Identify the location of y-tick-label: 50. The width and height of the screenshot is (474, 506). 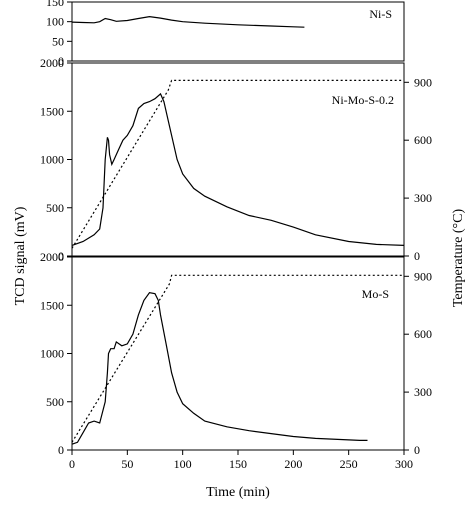
(58, 41).